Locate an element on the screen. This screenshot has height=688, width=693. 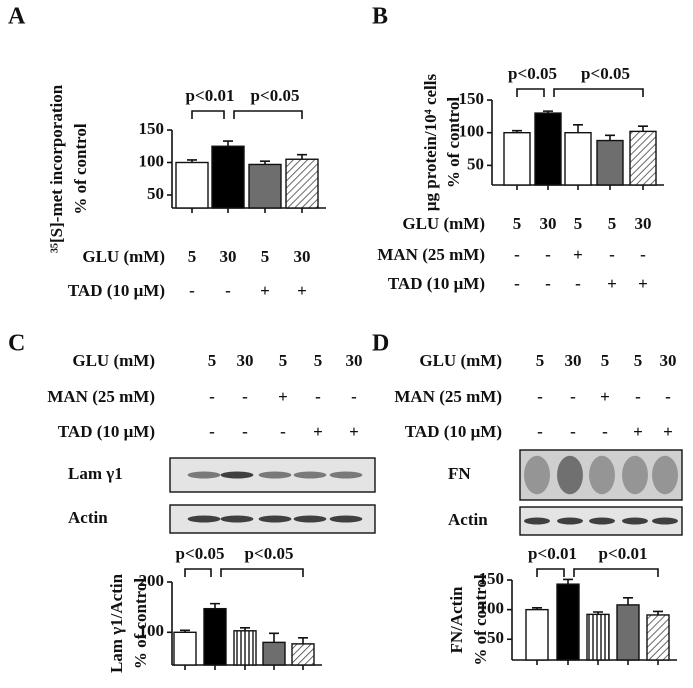
y-axis-label: FN/Actin is located at coordinates (456, 620).